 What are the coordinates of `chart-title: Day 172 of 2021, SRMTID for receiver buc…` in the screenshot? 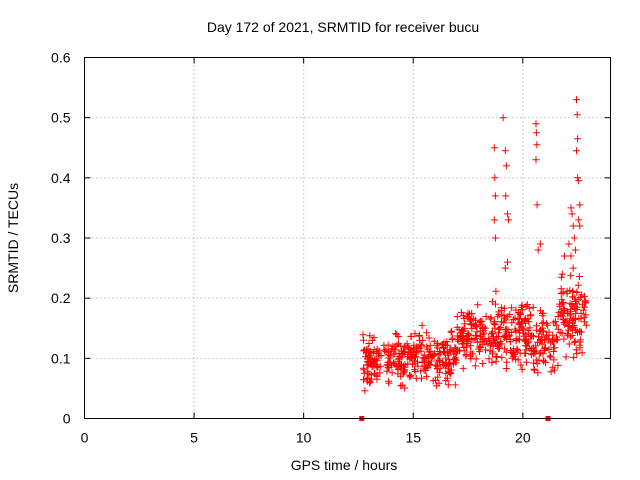 It's located at (343, 27).